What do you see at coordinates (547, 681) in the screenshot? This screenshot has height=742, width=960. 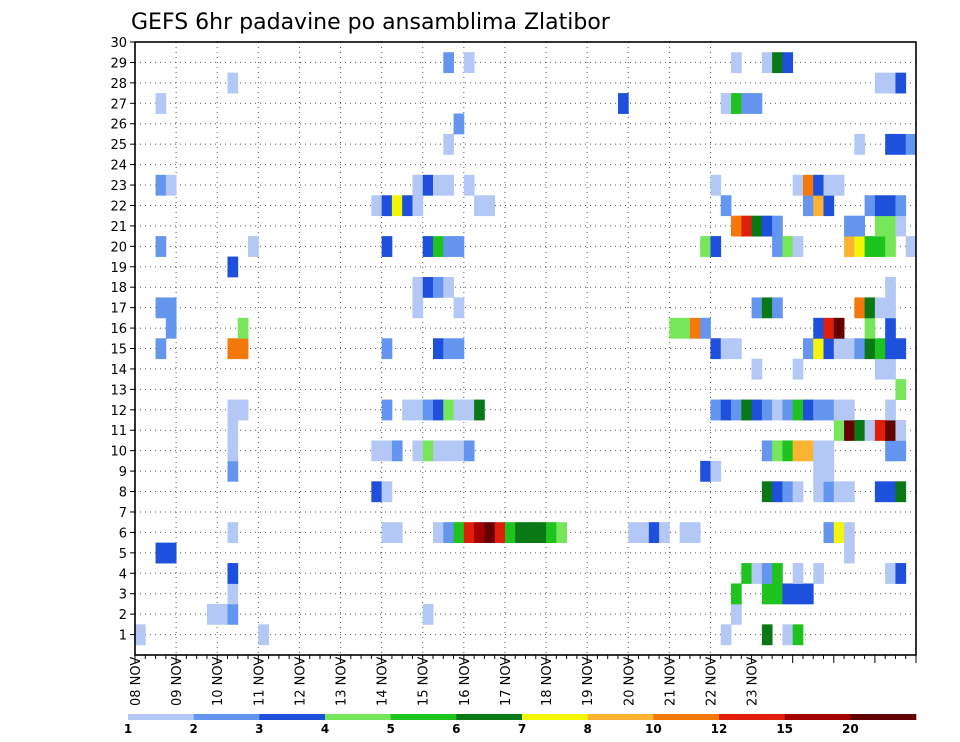 I see `x-tick-label: 18 NOV` at bounding box center [547, 681].